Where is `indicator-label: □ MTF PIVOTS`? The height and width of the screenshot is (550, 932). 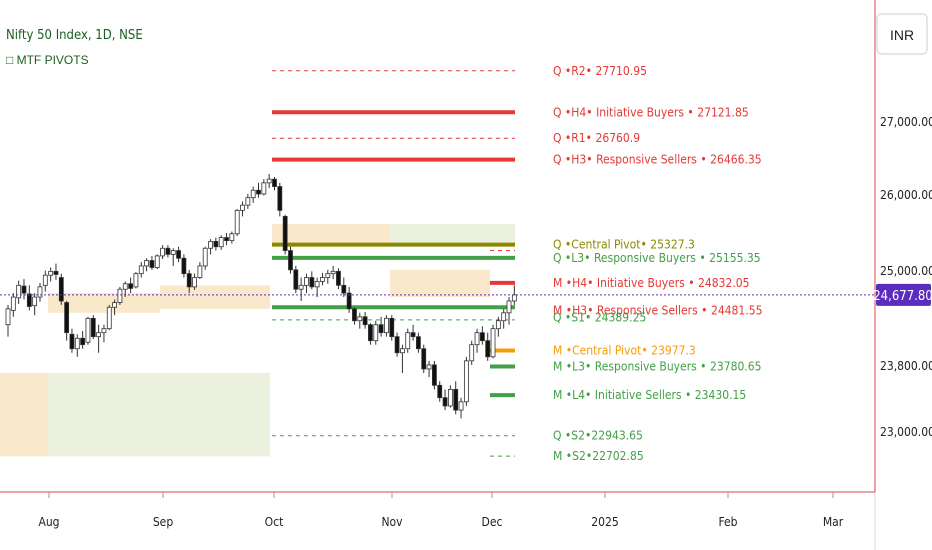
indicator-label: □ MTF PIVOTS is located at coordinates (47, 60).